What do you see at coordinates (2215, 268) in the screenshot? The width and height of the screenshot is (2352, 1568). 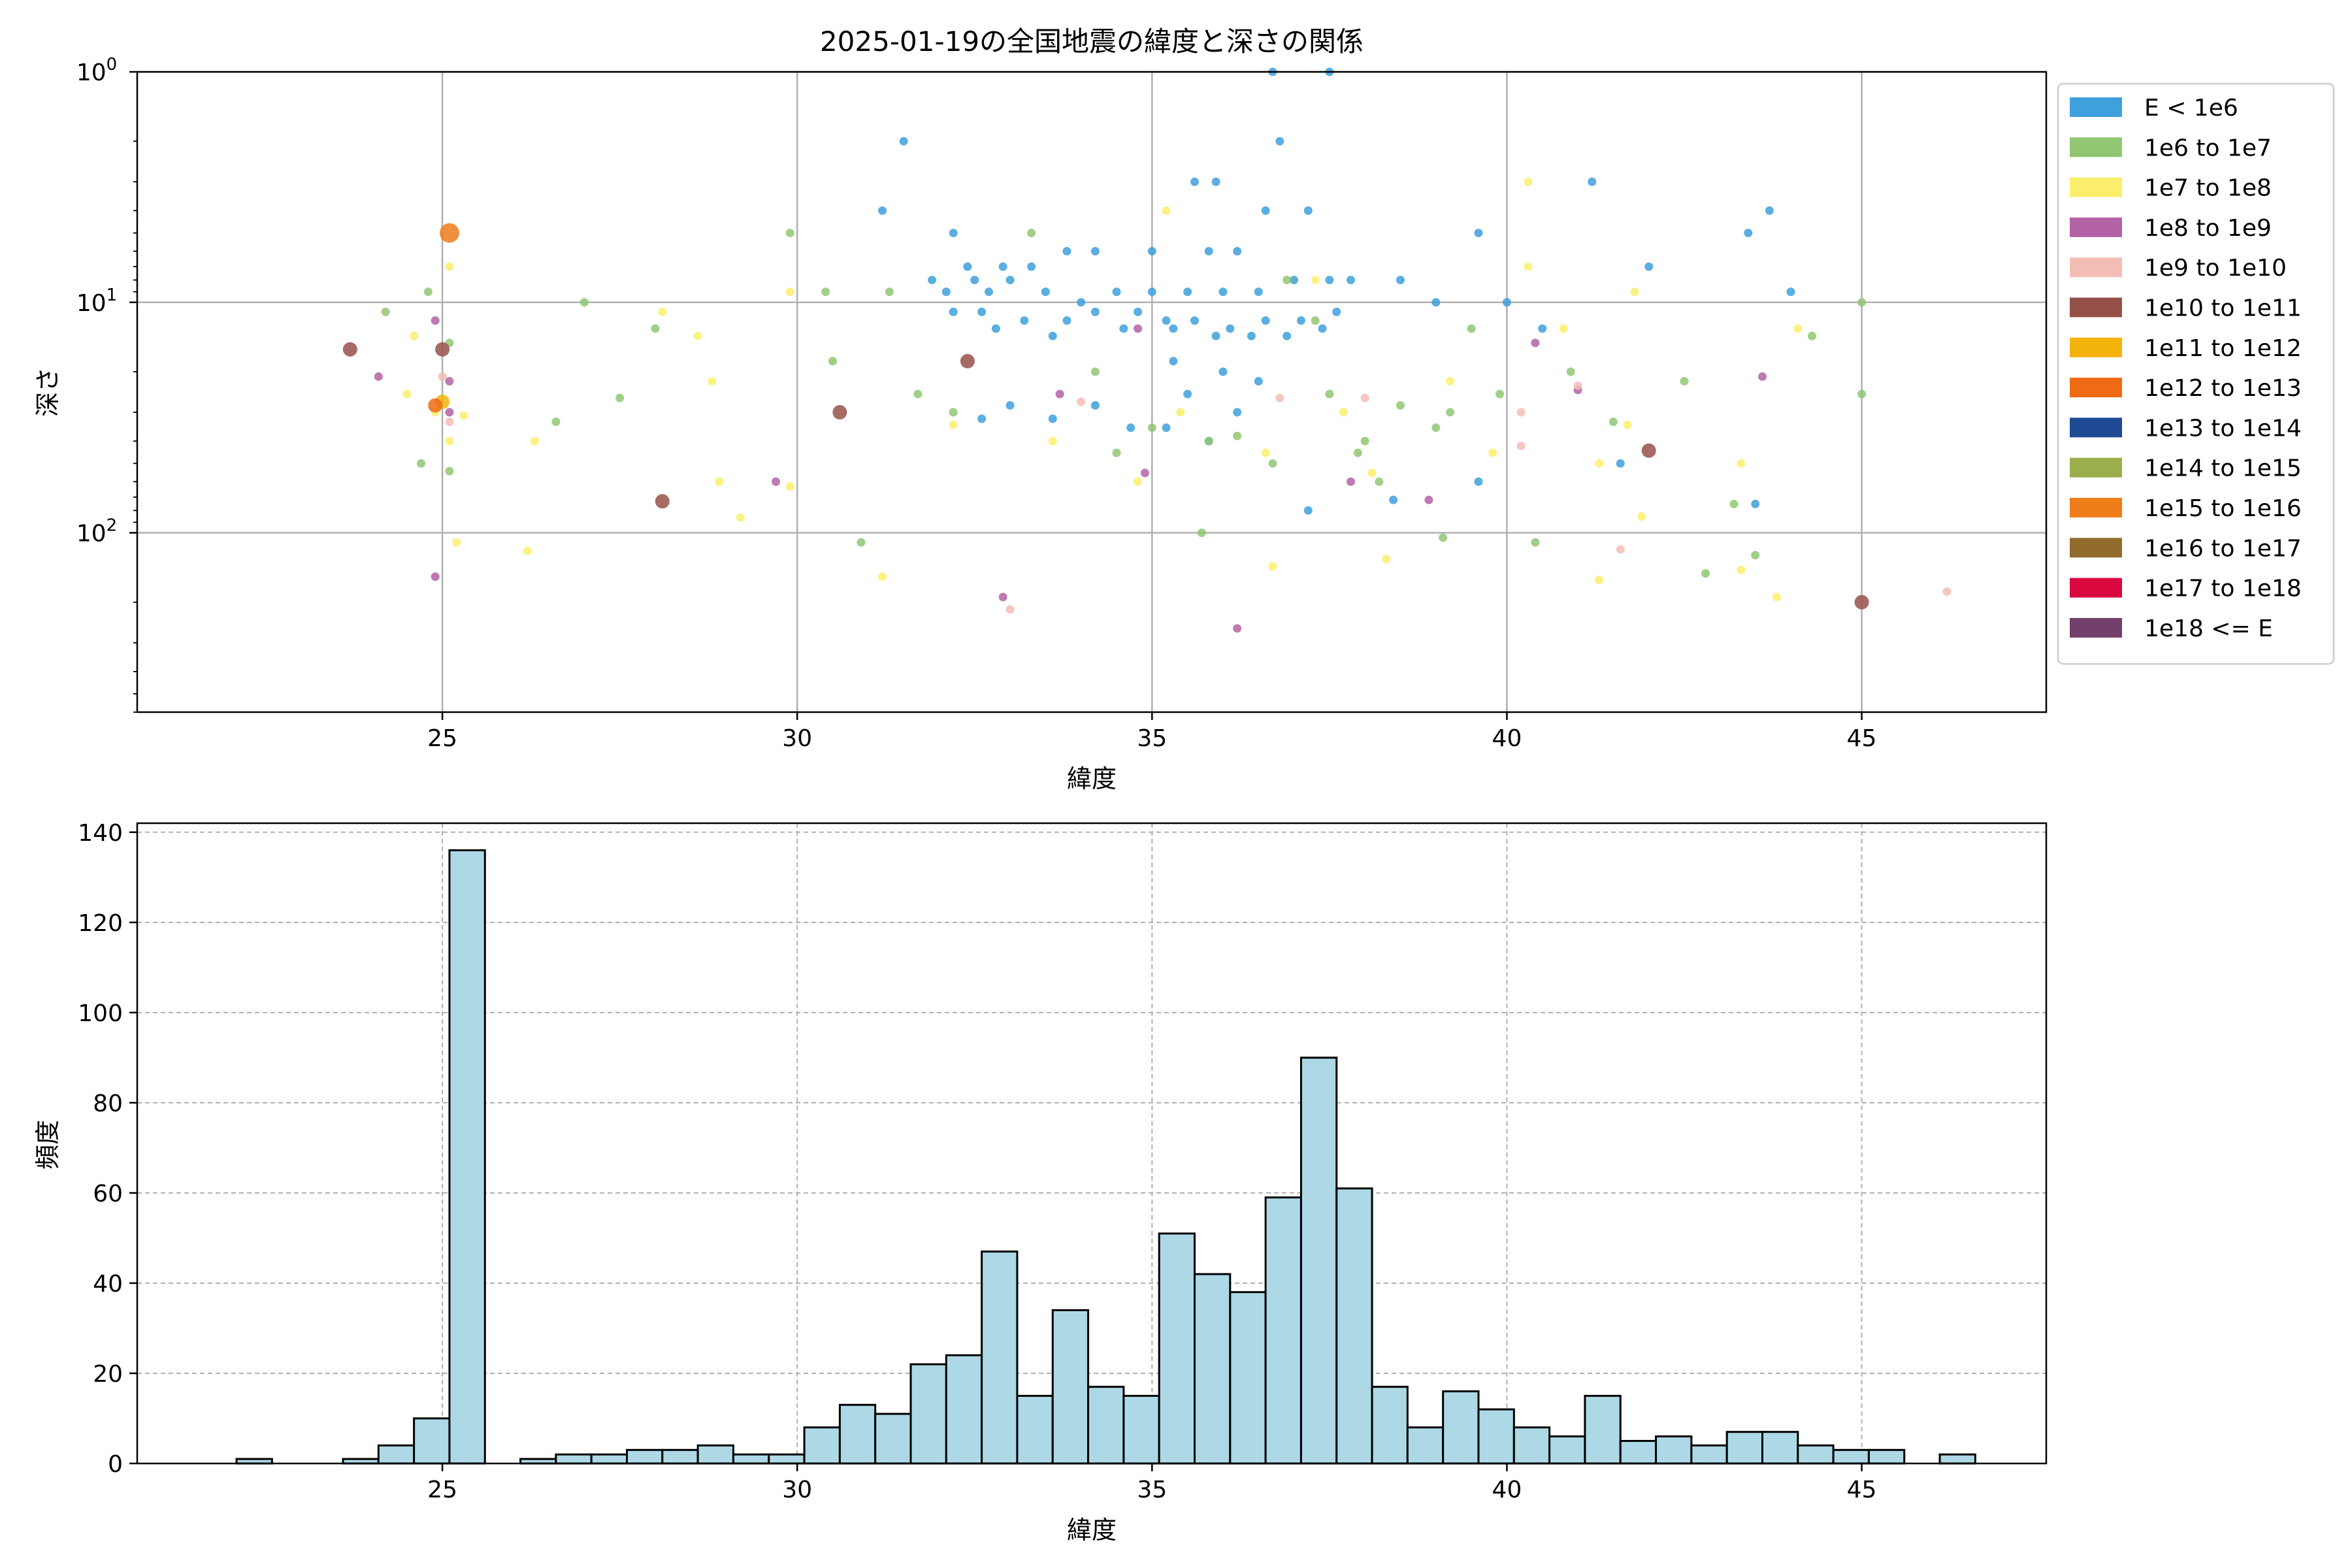 I see `legend-label-1e9-to-1e10: 1e9 to 1e10` at bounding box center [2215, 268].